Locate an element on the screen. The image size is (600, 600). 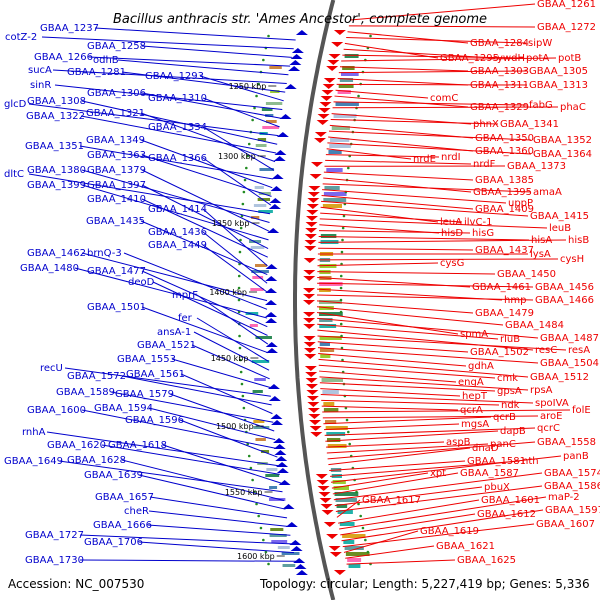
gene-label-right: GBAA_1586 is located at coordinates (572, 486).